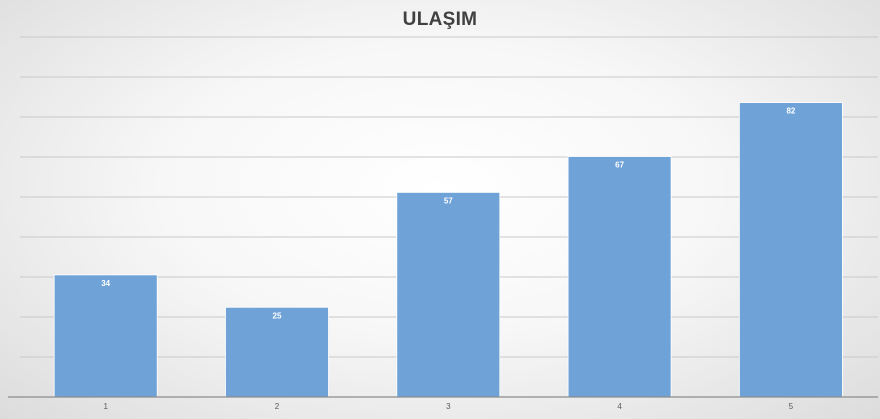 This screenshot has height=419, width=880. I want to click on data-label-2: 25, so click(277, 315).